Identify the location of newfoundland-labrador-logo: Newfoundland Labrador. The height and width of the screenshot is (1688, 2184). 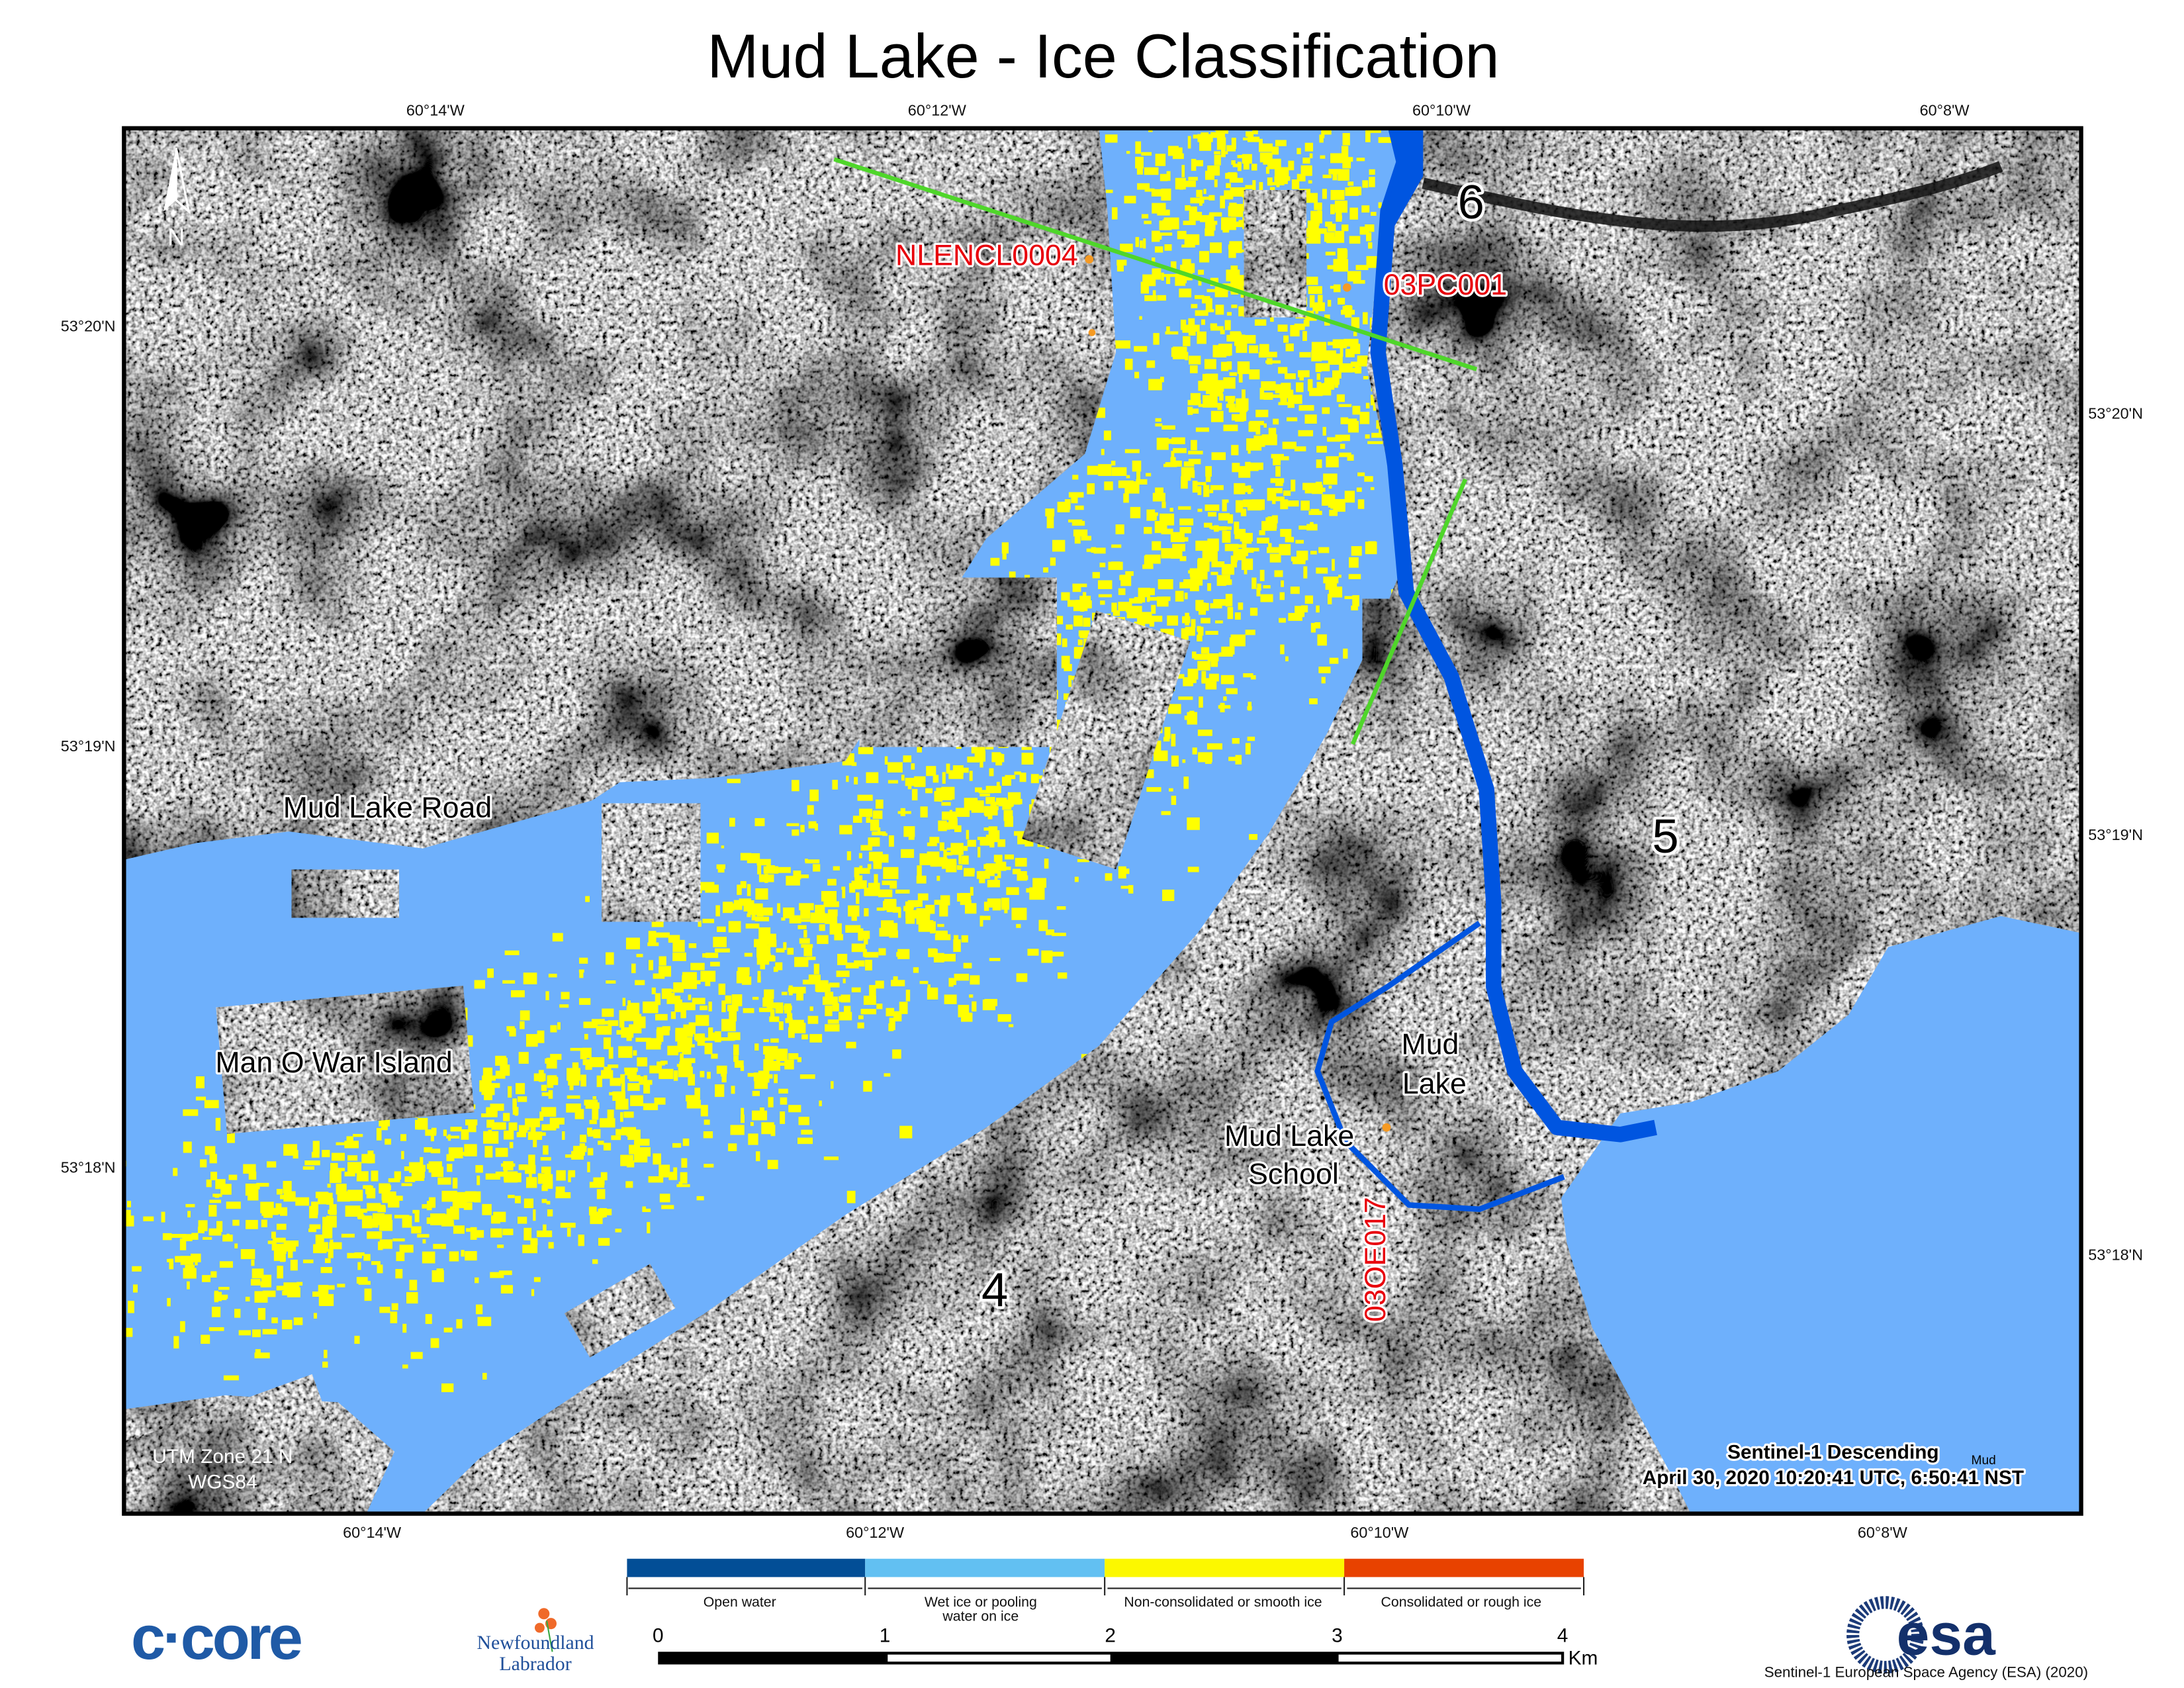
(535, 1641).